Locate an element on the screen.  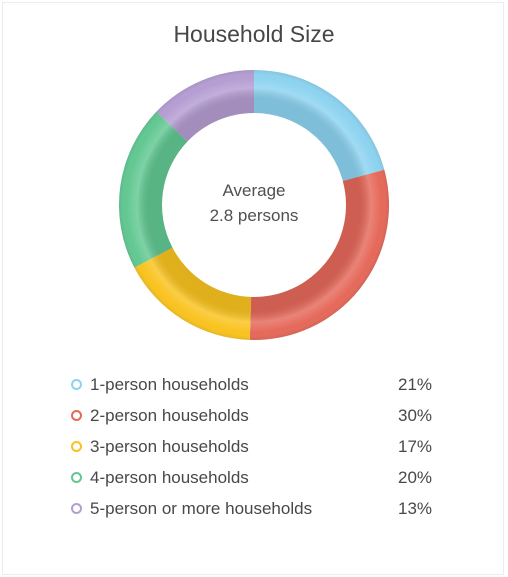
legend-label: 4-person households is located at coordinates (169, 477).